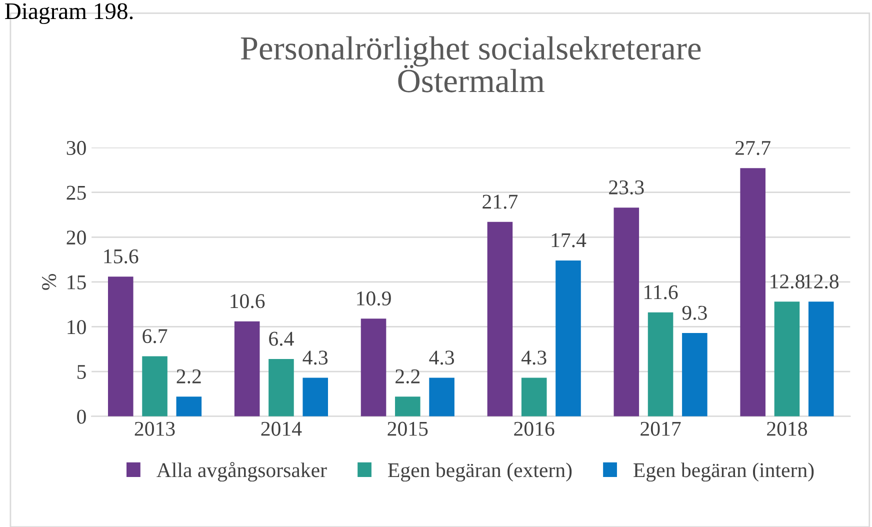 The width and height of the screenshot is (872, 527). I want to click on text: Diagram 198., so click(69, 13).